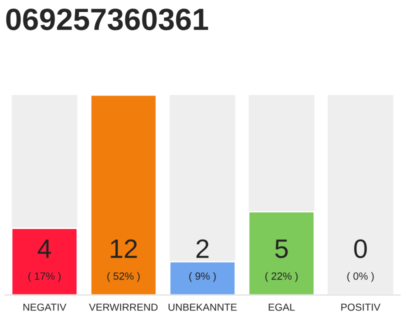 This screenshot has height=320, width=410. What do you see at coordinates (123, 307) in the screenshot?
I see `x-tick-label: VERWIRREND` at bounding box center [123, 307].